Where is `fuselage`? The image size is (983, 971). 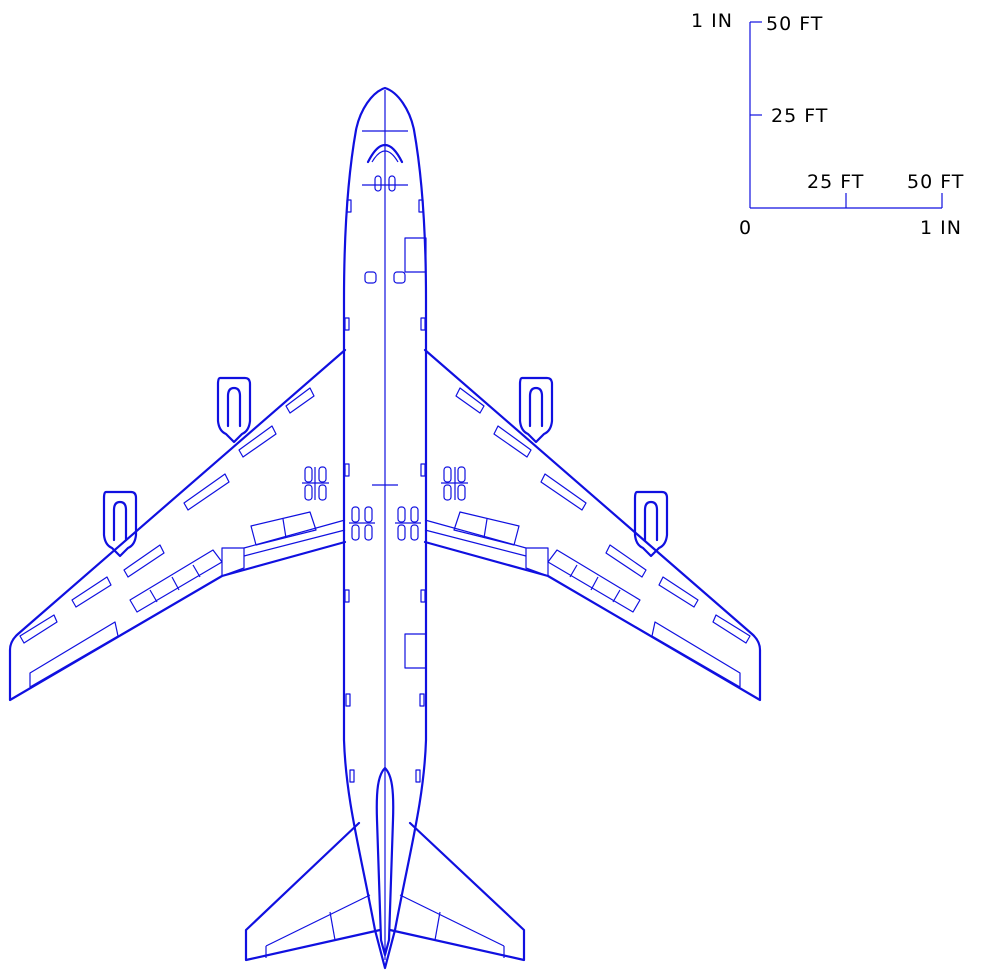 fuselage is located at coordinates (385, 528).